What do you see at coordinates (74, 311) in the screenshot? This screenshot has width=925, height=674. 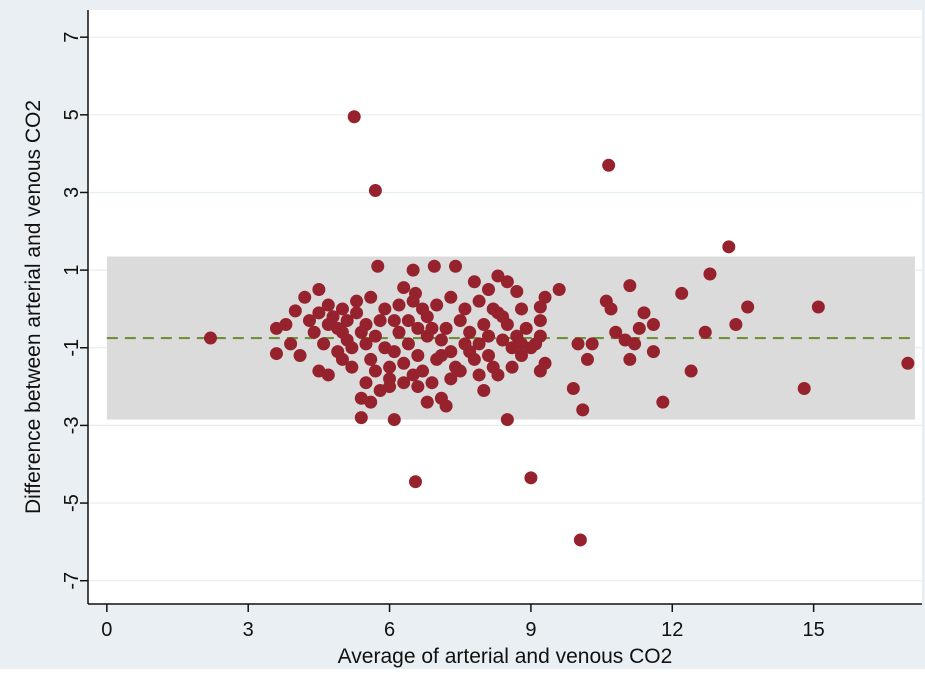 I see `y-axis-ticks: -7 -5 -3 -1 1 3 5 7` at bounding box center [74, 311].